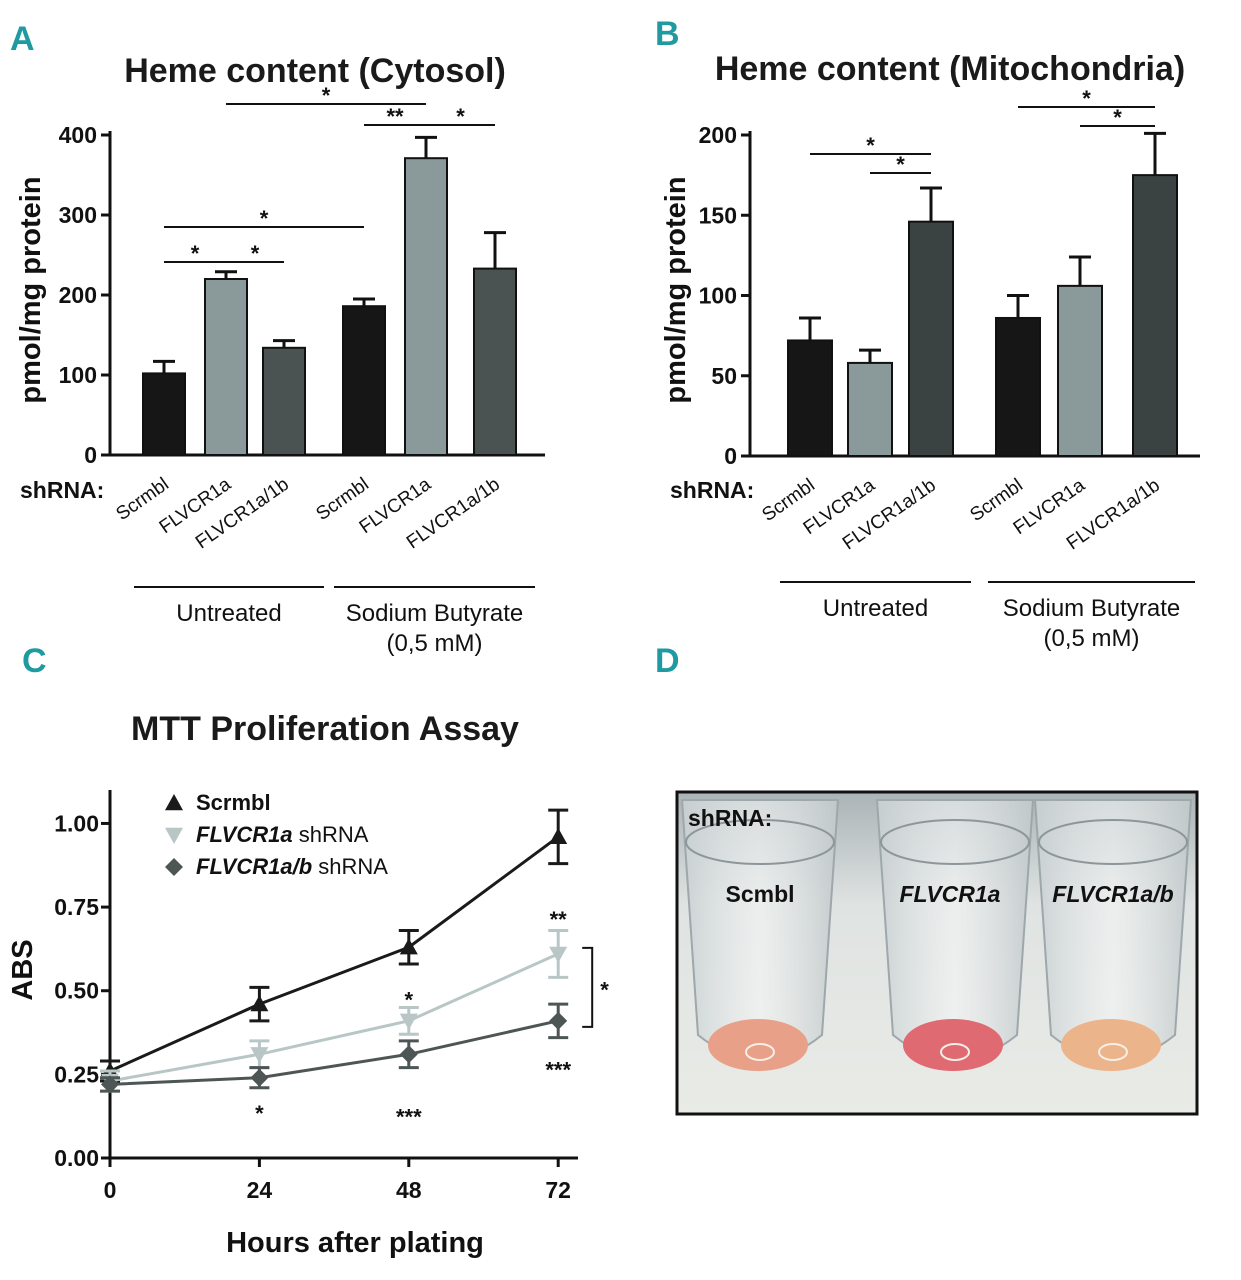 The image size is (1241, 1280). Describe the element at coordinates (78, 215) in the screenshot. I see `chart-a-ytick-label: 300` at that location.